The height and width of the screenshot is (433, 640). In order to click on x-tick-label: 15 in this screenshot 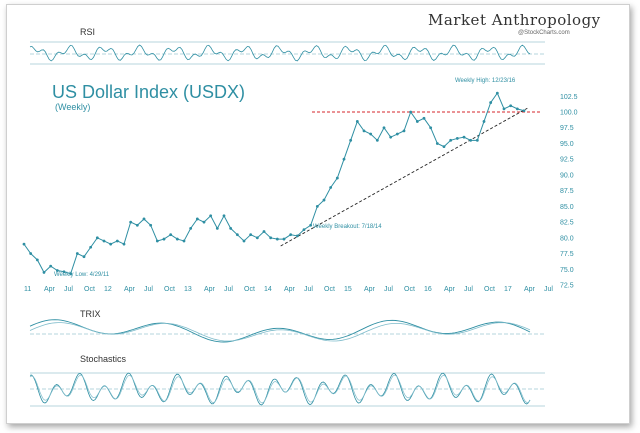, I will do `click(348, 289)`.